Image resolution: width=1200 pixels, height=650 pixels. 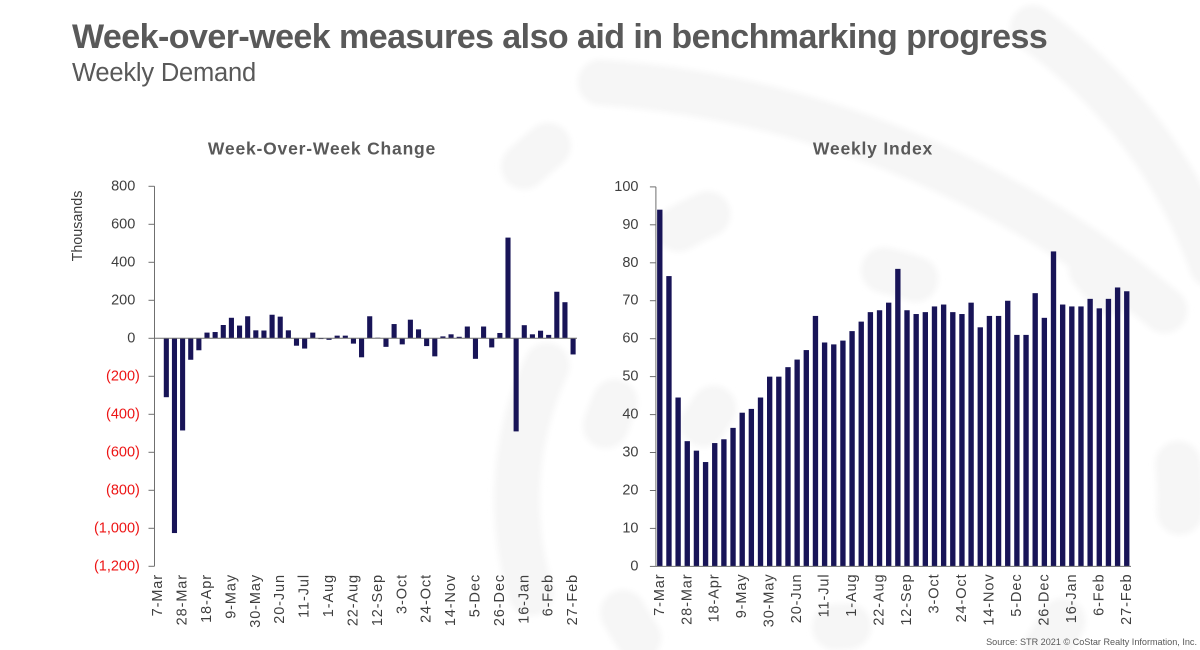 What do you see at coordinates (117, 566) in the screenshot?
I see `svg-text: (1,200)` at bounding box center [117, 566].